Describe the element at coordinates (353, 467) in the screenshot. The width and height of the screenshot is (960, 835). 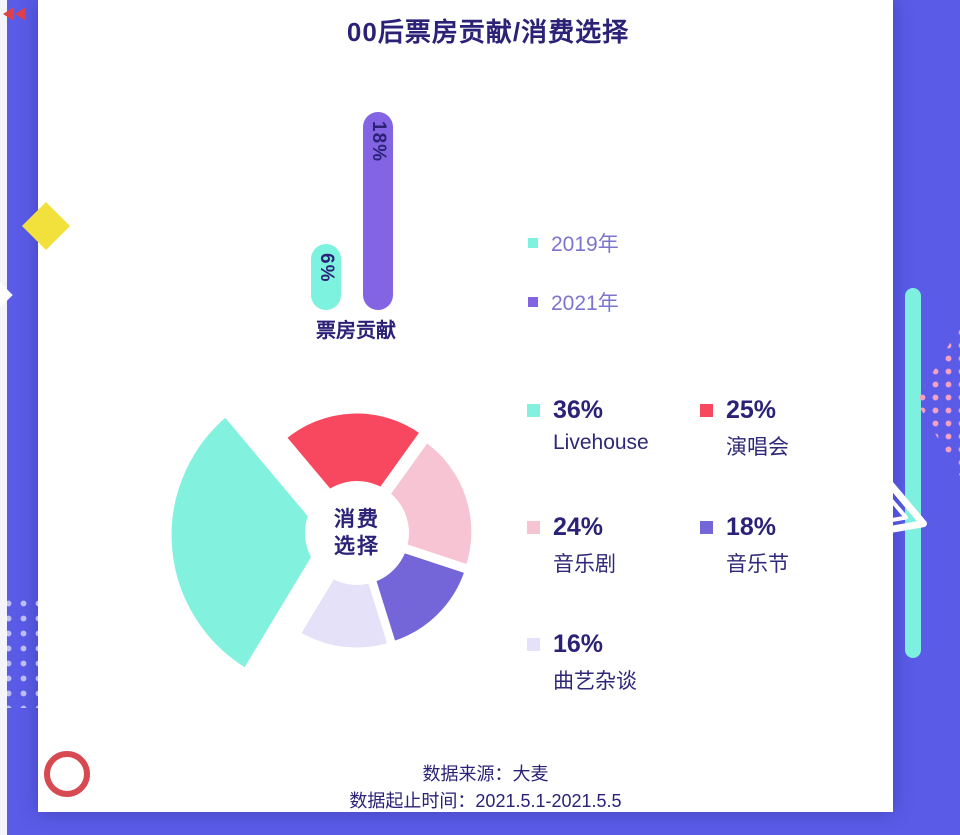
I see `pie-slice-演唱会` at that location.